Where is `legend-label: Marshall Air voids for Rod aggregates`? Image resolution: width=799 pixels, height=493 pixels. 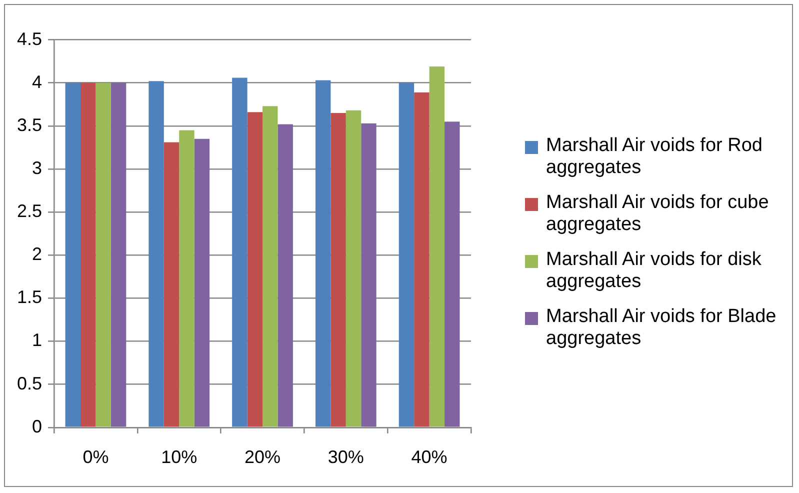
legend-label: Marshall Air voids for Rod aggregates is located at coordinates (655, 157).